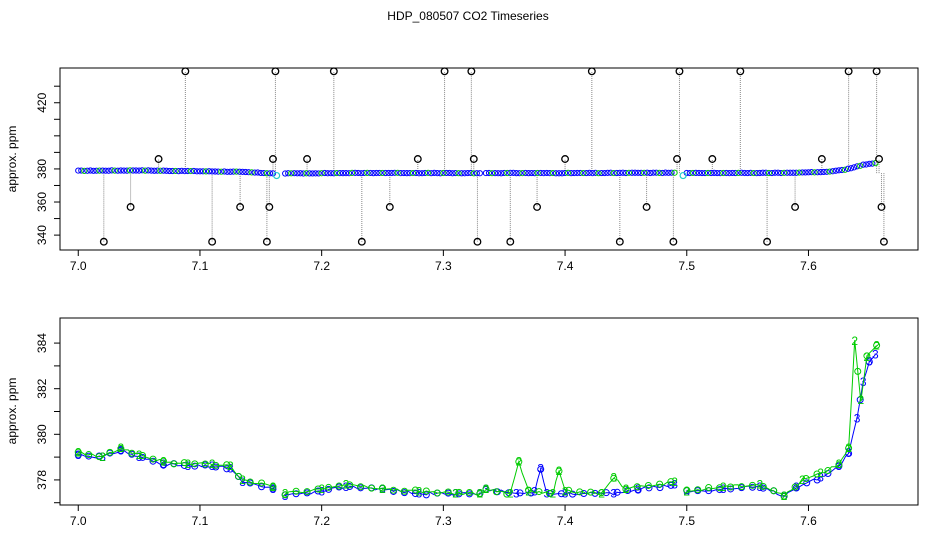 The height and width of the screenshot is (540, 936). Describe the element at coordinates (42, 235) in the screenshot. I see `top-panel-y-tick-label: 340` at that location.